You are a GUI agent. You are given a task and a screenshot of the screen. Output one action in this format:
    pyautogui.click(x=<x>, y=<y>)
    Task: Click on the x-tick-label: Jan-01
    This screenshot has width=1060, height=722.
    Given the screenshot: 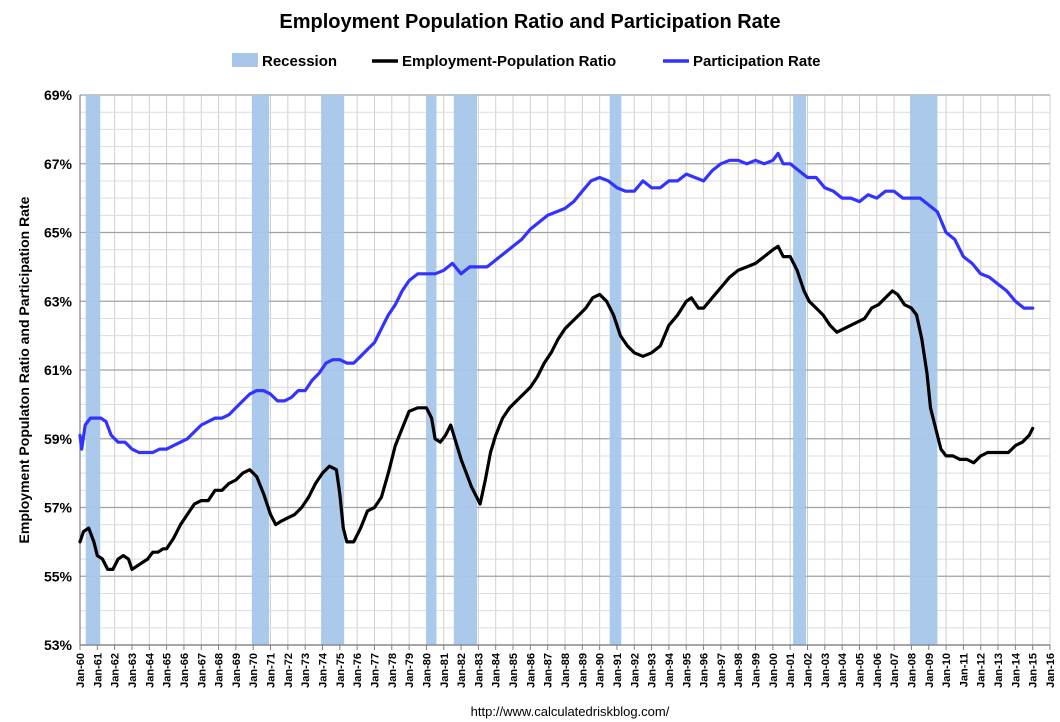 What is the action you would take?
    pyautogui.click(x=791, y=670)
    